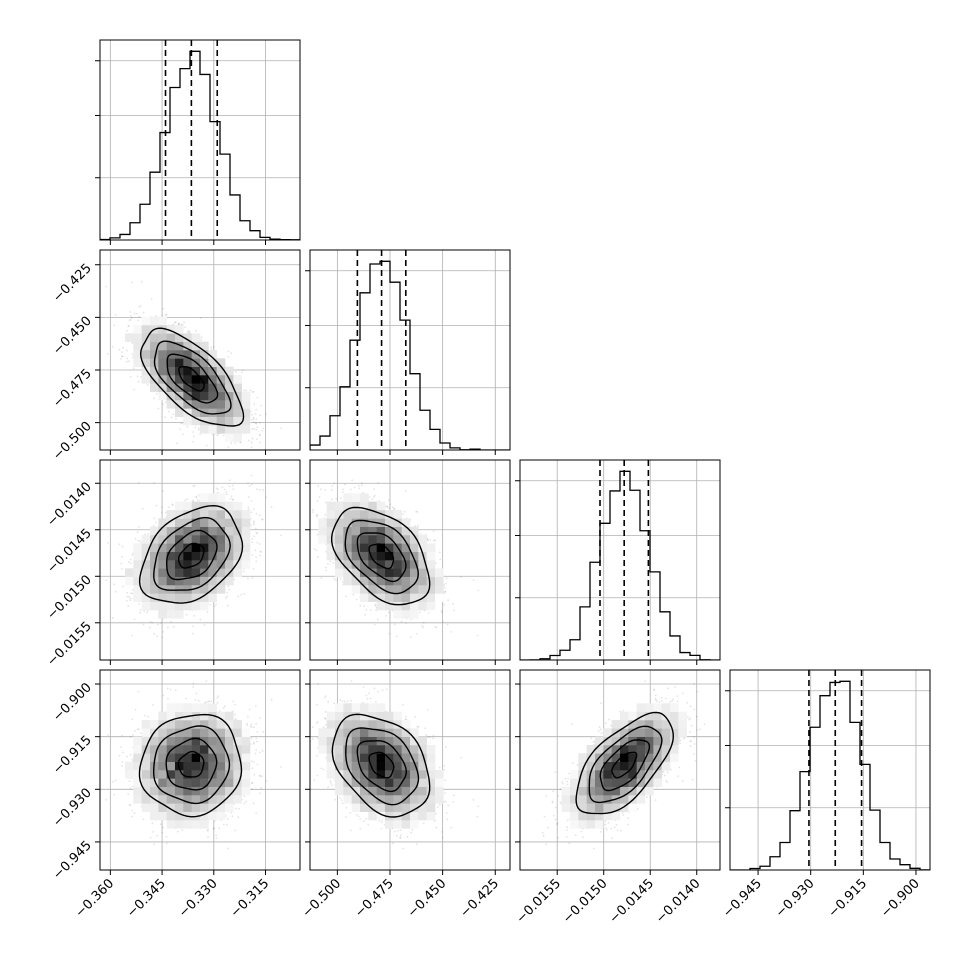 The image size is (970, 970). I want to click on y-tick-label: −0.450, so click(72, 336).